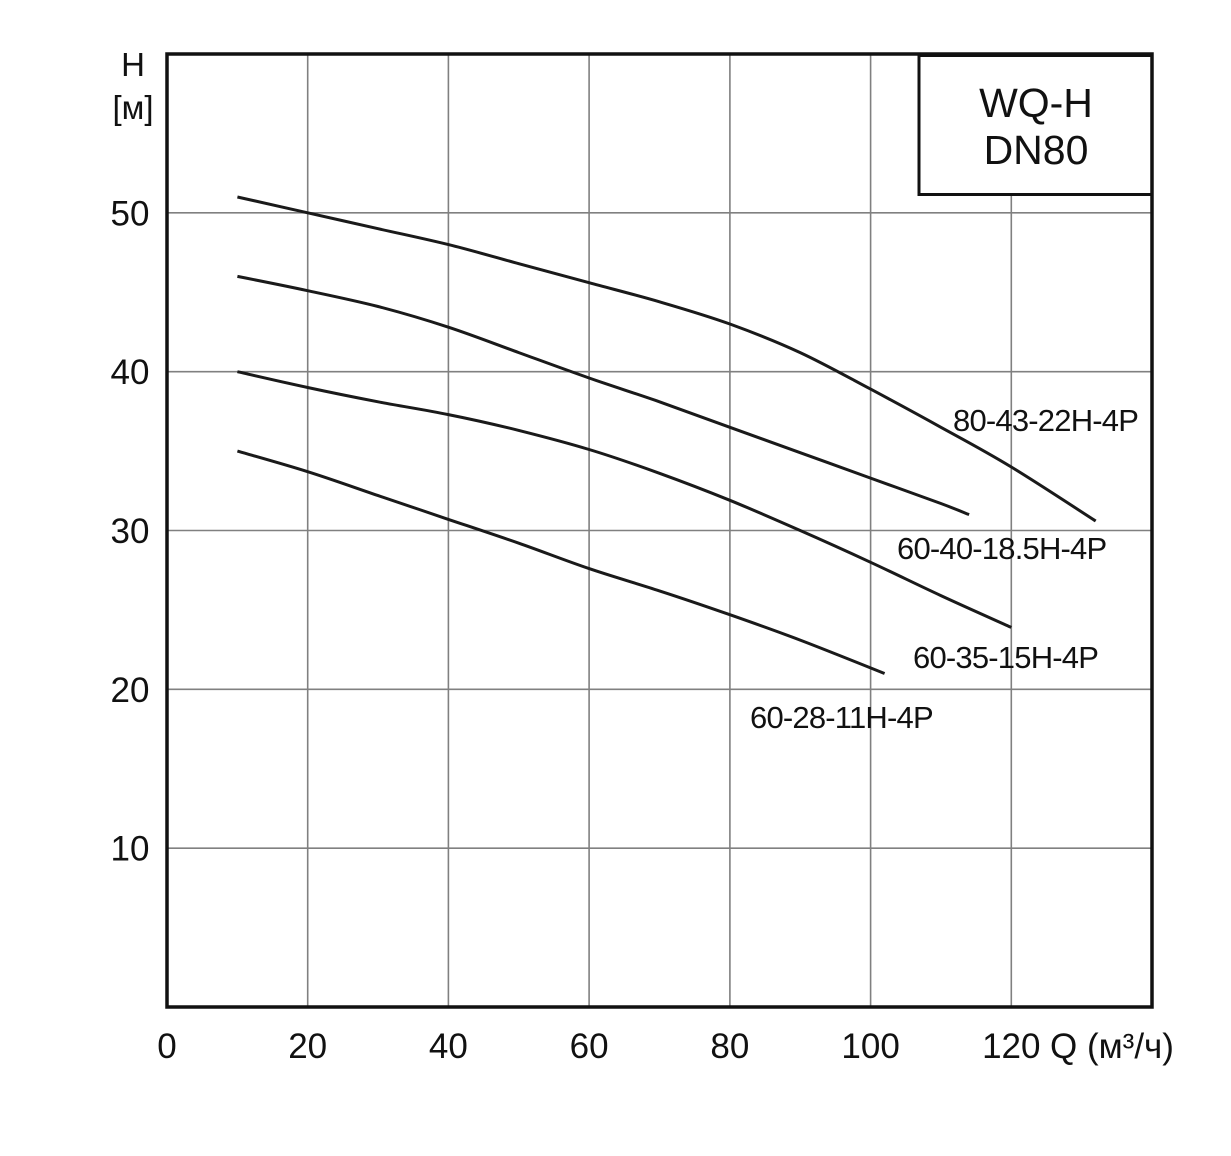 The image size is (1231, 1156). What do you see at coordinates (130, 849) in the screenshot?
I see `y-tick-label: 10` at bounding box center [130, 849].